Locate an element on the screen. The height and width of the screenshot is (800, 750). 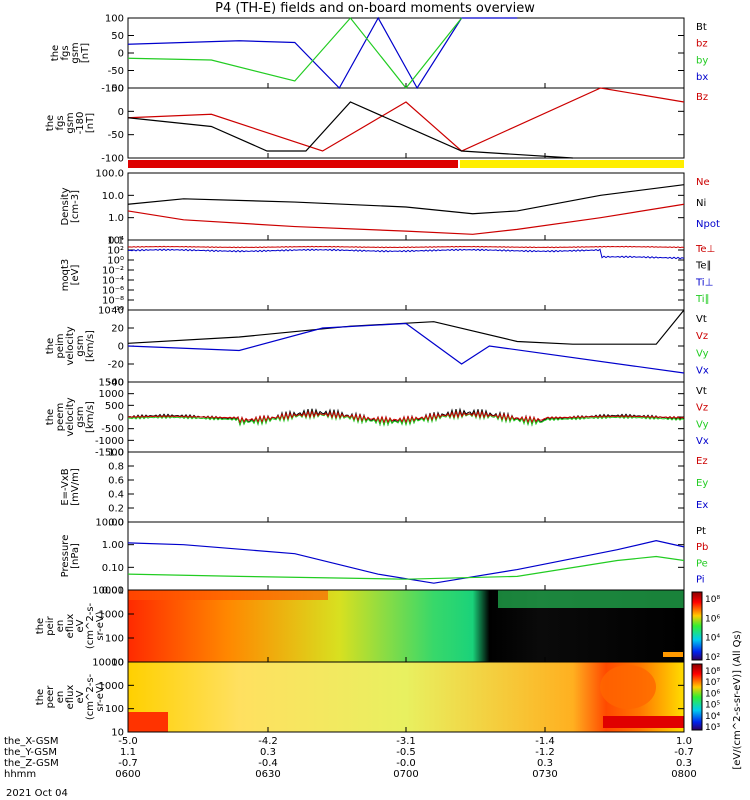
legend-peem-velocity-3: Vx is located at coordinates (702, 441).